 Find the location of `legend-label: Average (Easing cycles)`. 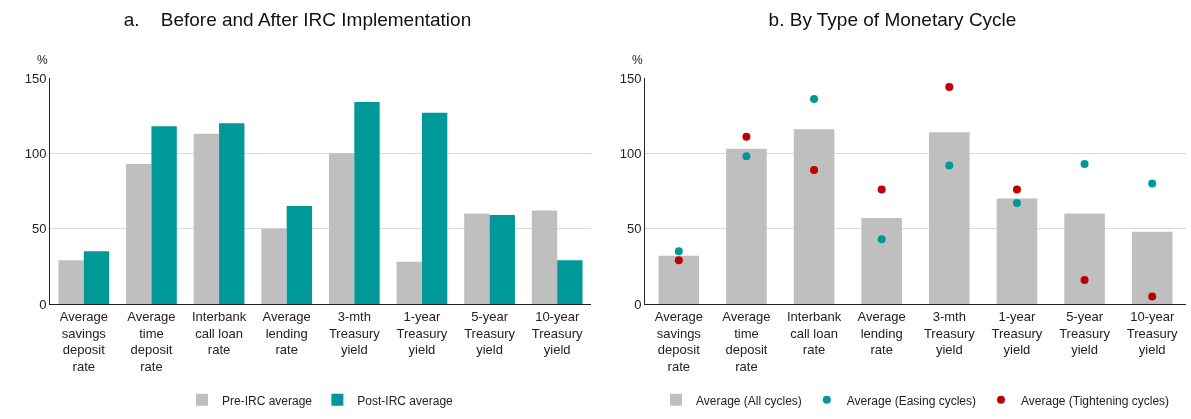

legend-label: Average (Easing cycles) is located at coordinates (911, 400).